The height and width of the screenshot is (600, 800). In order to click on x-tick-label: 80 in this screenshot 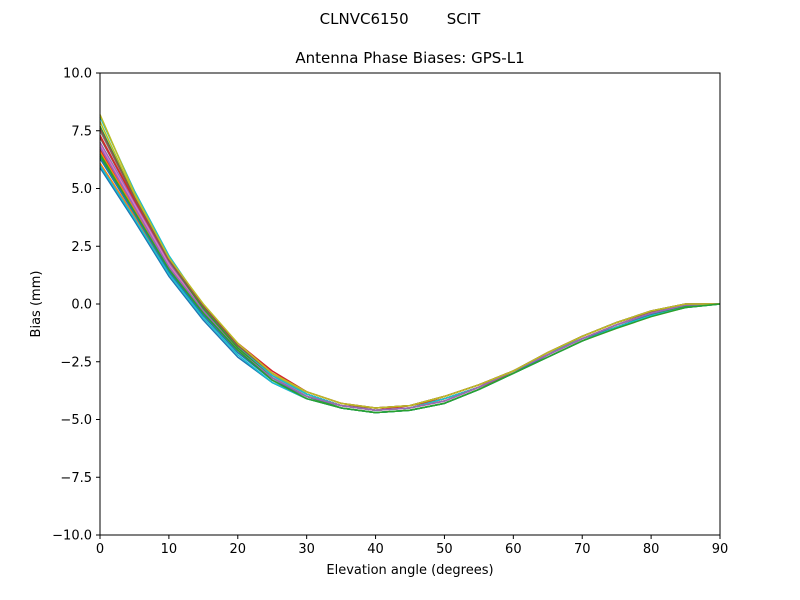, I will do `click(651, 549)`.